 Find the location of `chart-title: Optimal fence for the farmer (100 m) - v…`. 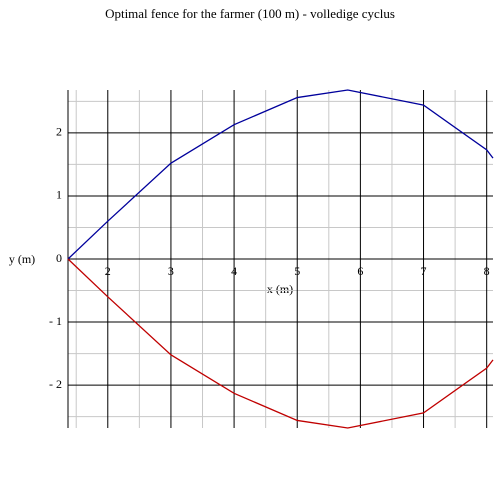

chart-title: Optimal fence for the farmer (100 m) - v… is located at coordinates (250, 13).